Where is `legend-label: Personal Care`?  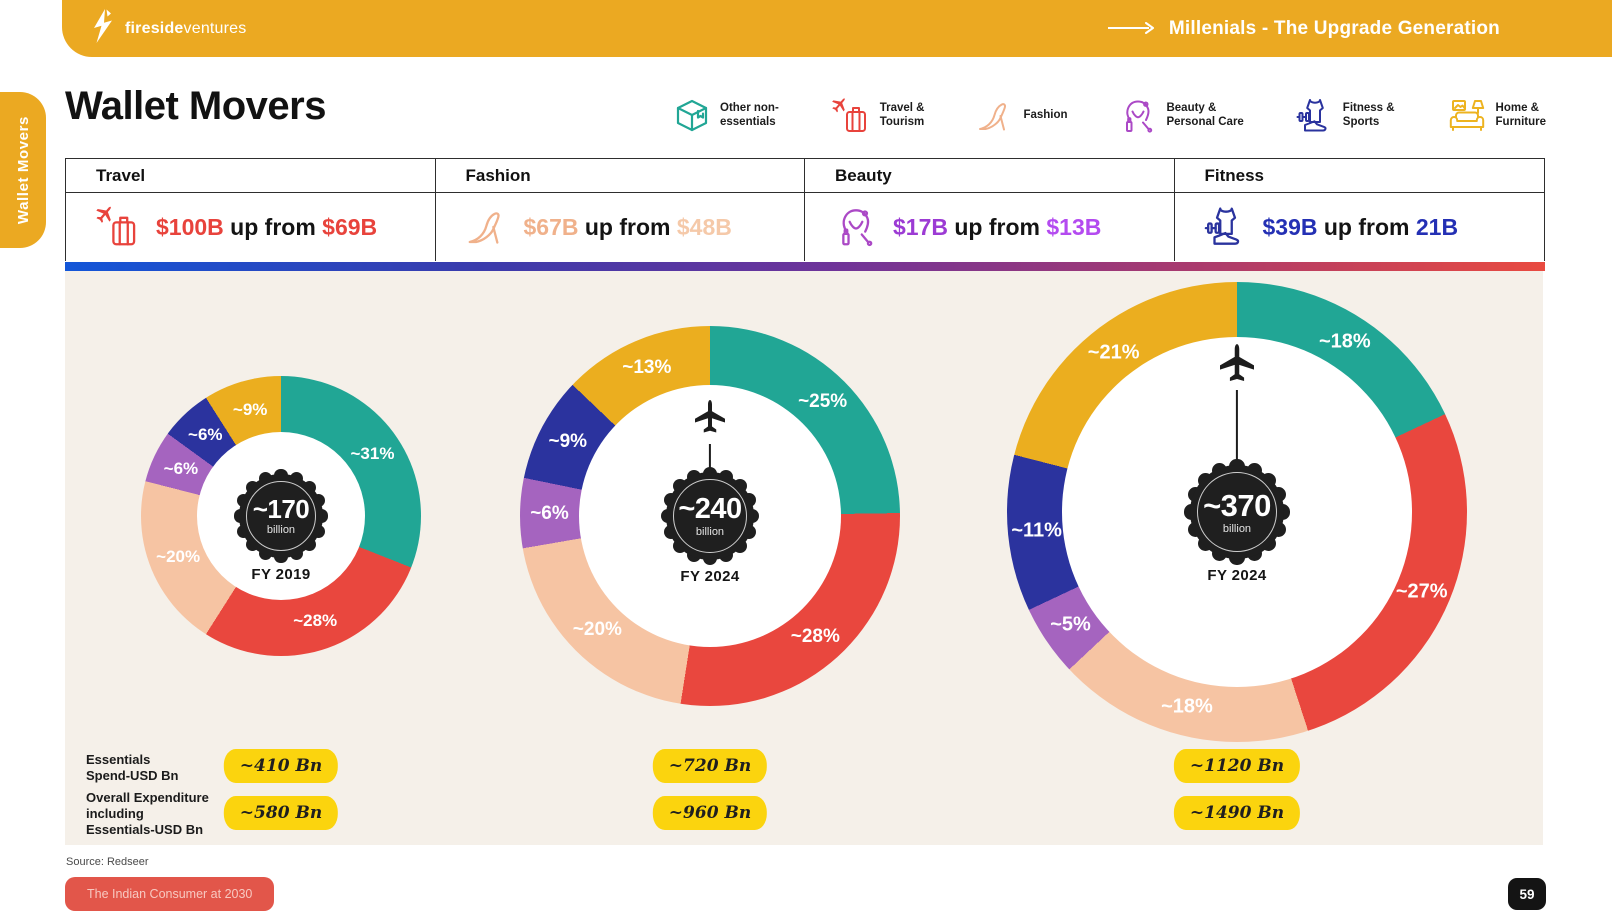 legend-label: Personal Care is located at coordinates (1205, 122).